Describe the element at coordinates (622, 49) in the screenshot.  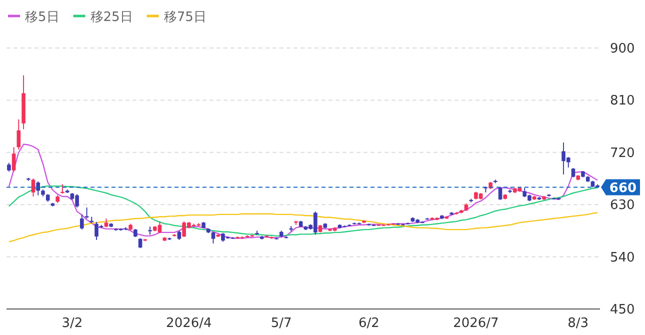
I see `y-tick-label: 900` at that location.